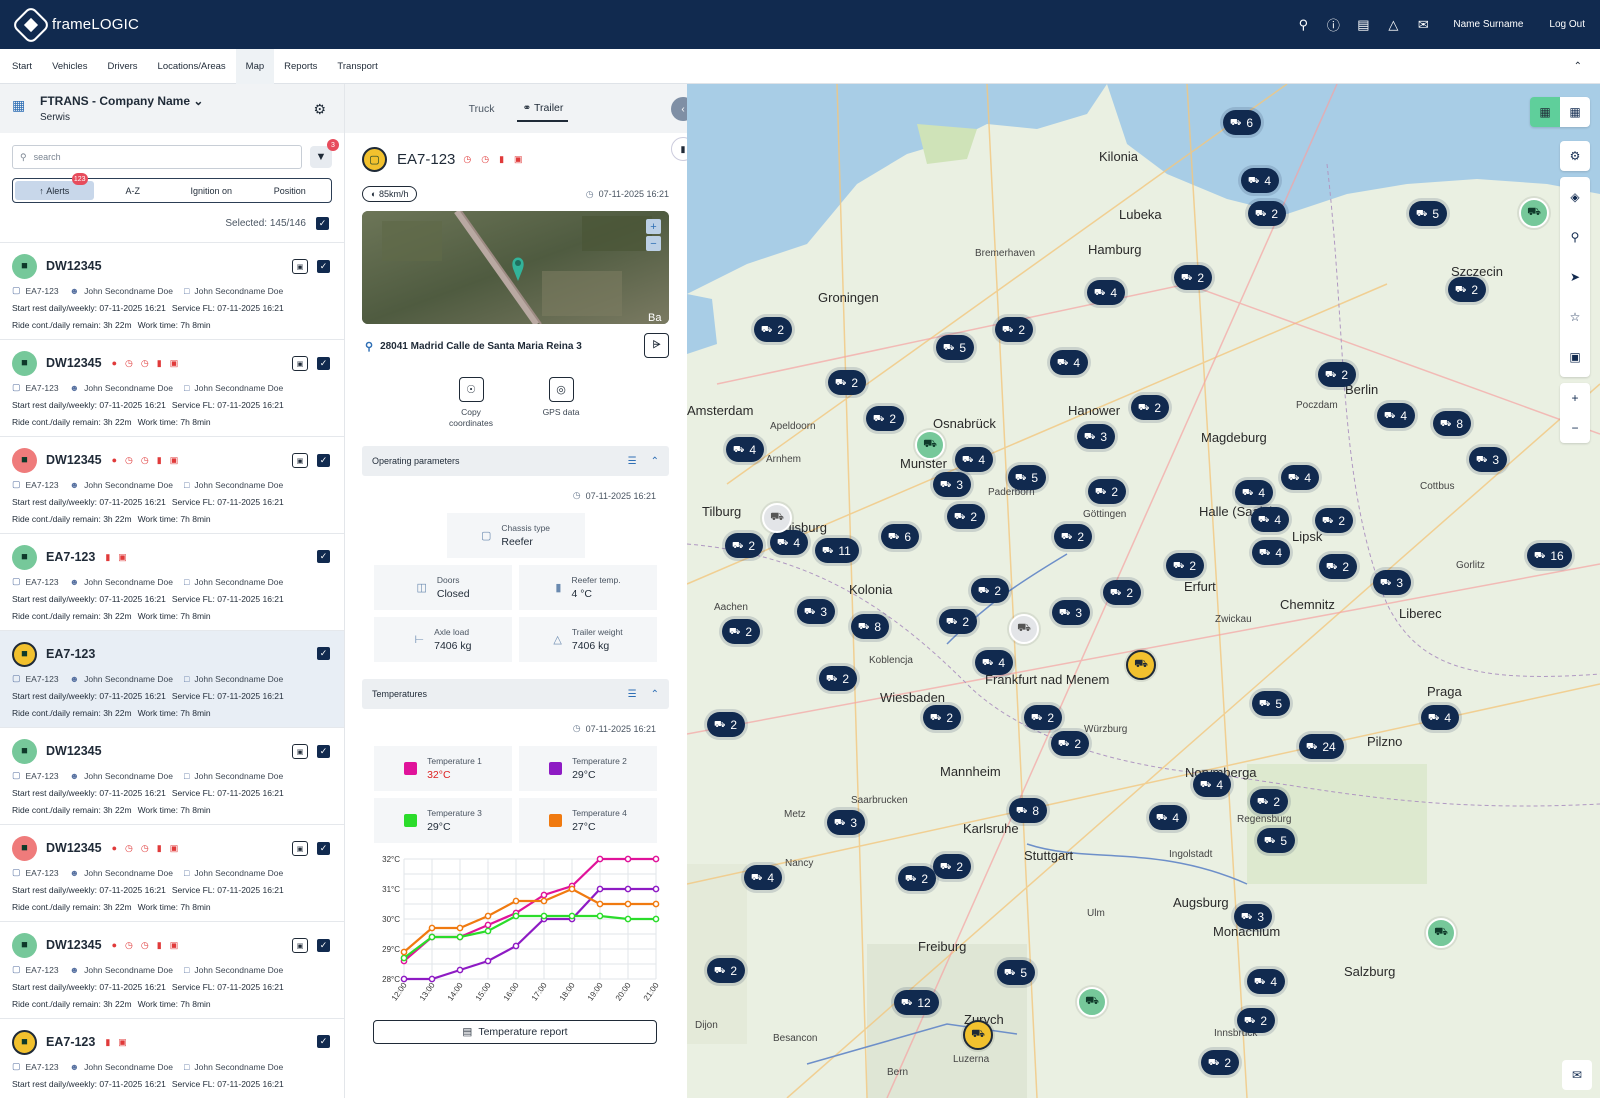 The height and width of the screenshot is (1098, 1600). What do you see at coordinates (543, 109) in the screenshot?
I see `tab-trailer: ⚭ Trailer` at bounding box center [543, 109].